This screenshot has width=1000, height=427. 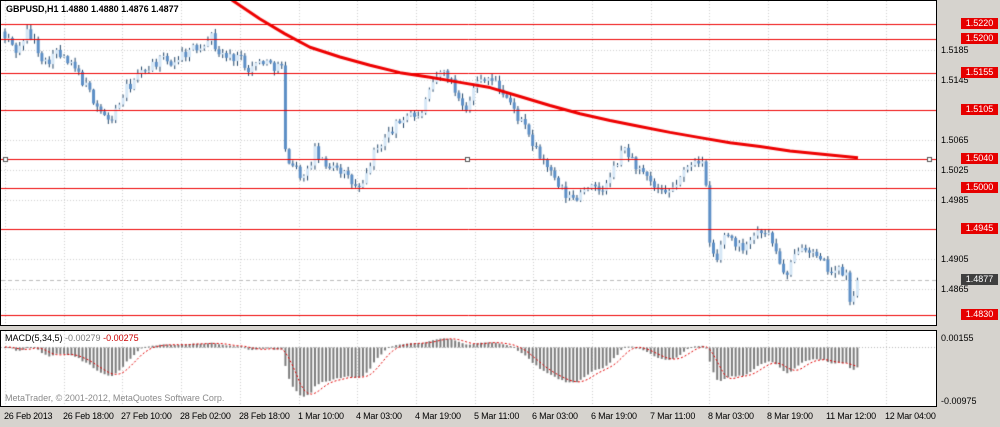 What do you see at coordinates (979, 38) in the screenshot?
I see `price-level-badge: 1.5200` at bounding box center [979, 38].